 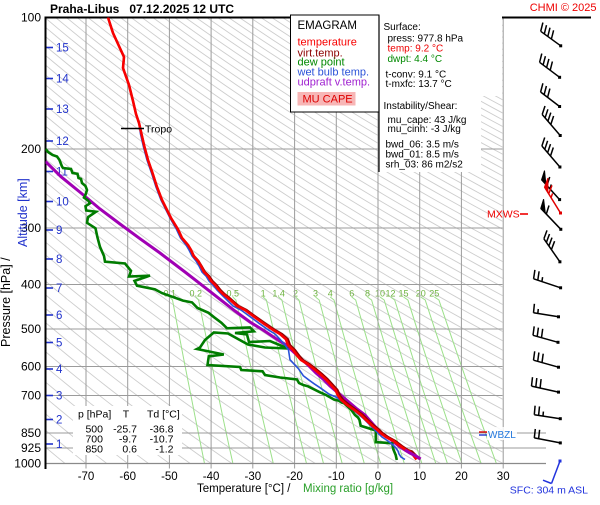 I want to click on svg-text: Instability/Shear:, so click(x=421, y=106).